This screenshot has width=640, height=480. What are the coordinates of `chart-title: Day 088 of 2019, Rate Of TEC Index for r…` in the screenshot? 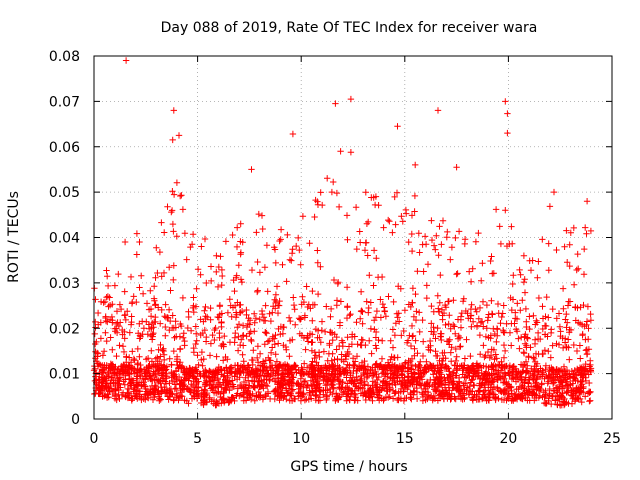 It's located at (349, 28).